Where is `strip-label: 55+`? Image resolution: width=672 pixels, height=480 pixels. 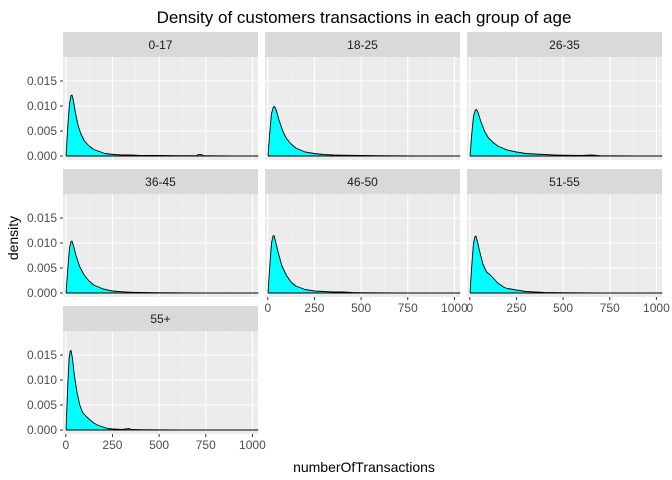 strip-label: 55+ is located at coordinates (160, 319).